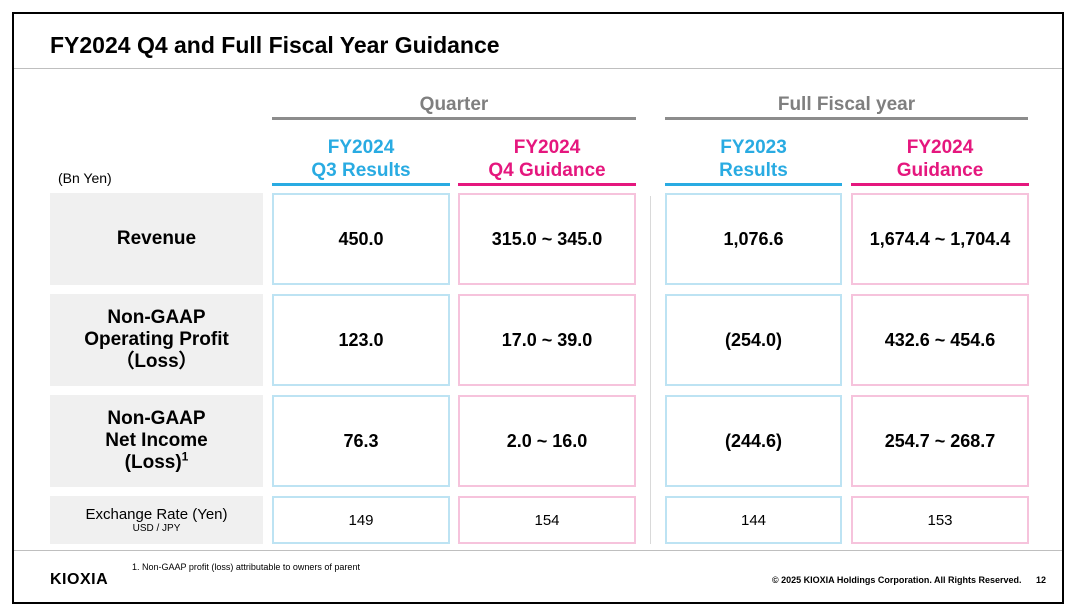 The width and height of the screenshot is (1076, 614). Describe the element at coordinates (361, 340) in the screenshot. I see `table-cell: 123.0` at that location.